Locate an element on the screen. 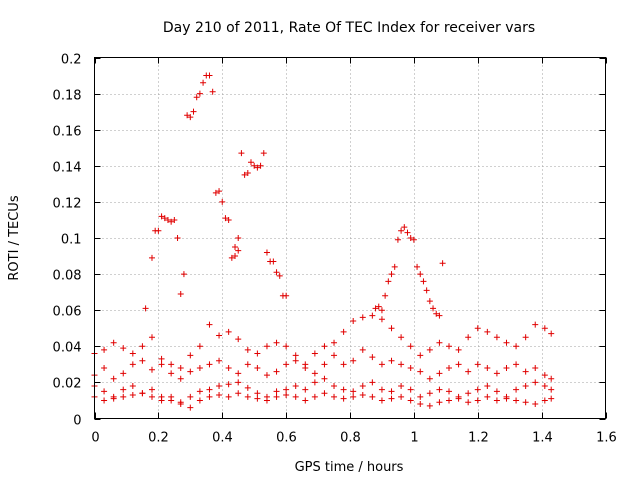 This screenshot has height=480, width=640. y-tick-label: 0.08 is located at coordinates (67, 276).